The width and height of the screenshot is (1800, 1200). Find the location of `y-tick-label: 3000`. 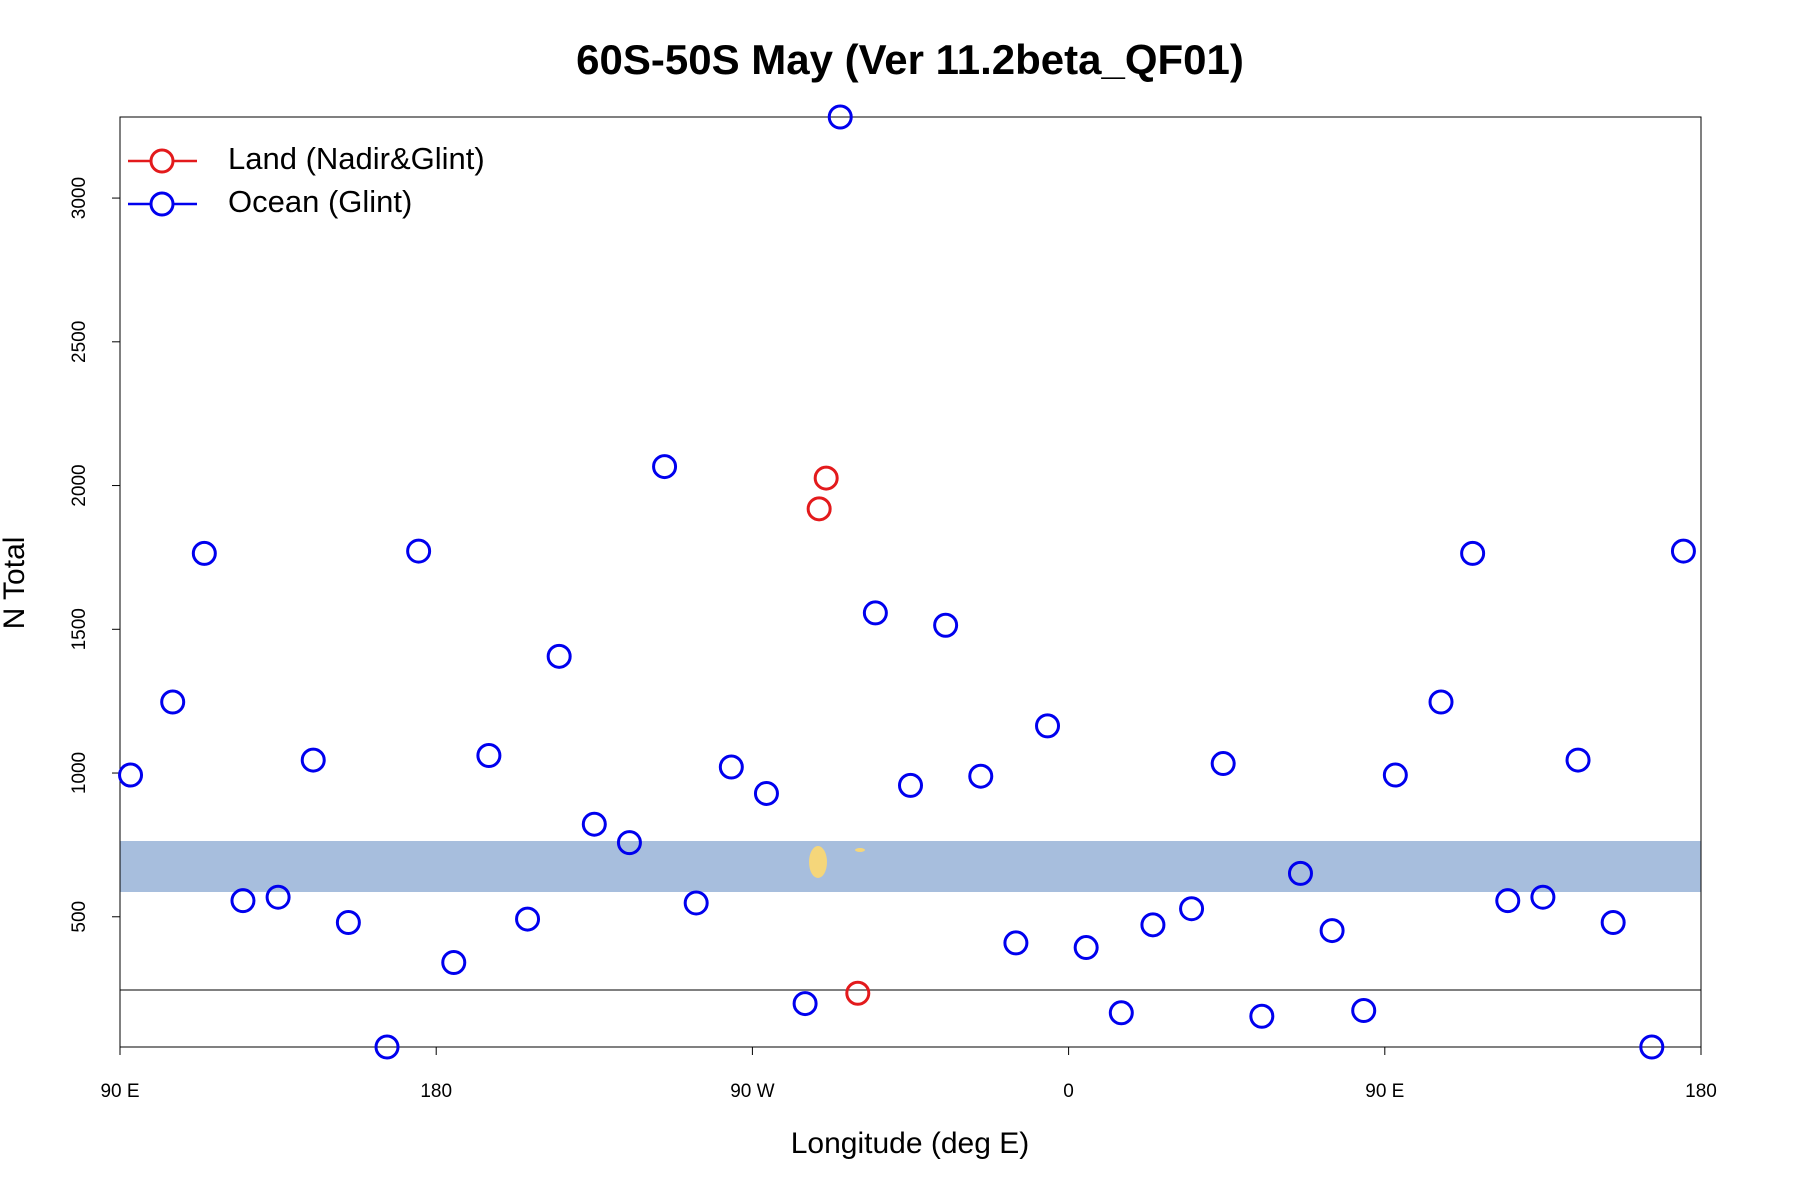

y-tick-label: 3000 is located at coordinates (79, 198).